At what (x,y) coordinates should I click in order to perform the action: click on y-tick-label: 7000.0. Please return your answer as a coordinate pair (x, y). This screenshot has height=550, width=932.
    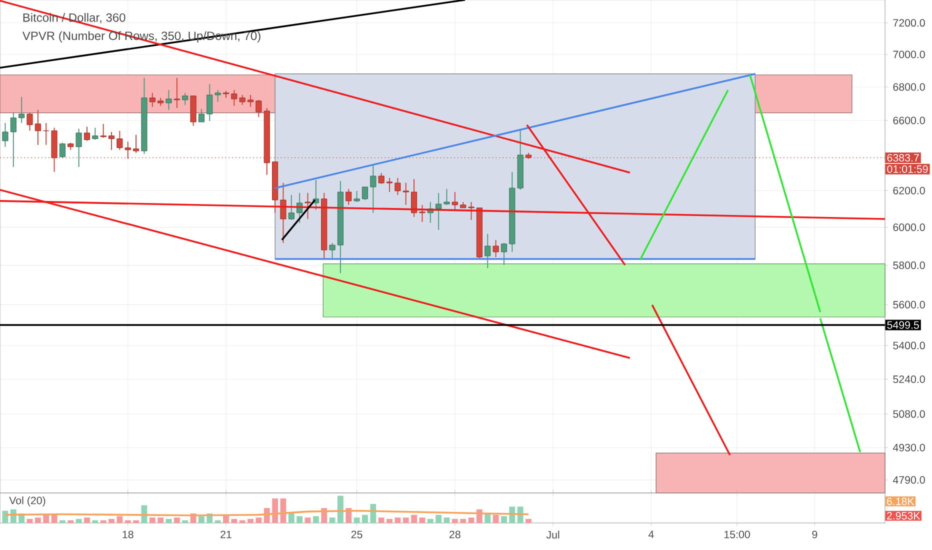
    Looking at the image, I should click on (909, 54).